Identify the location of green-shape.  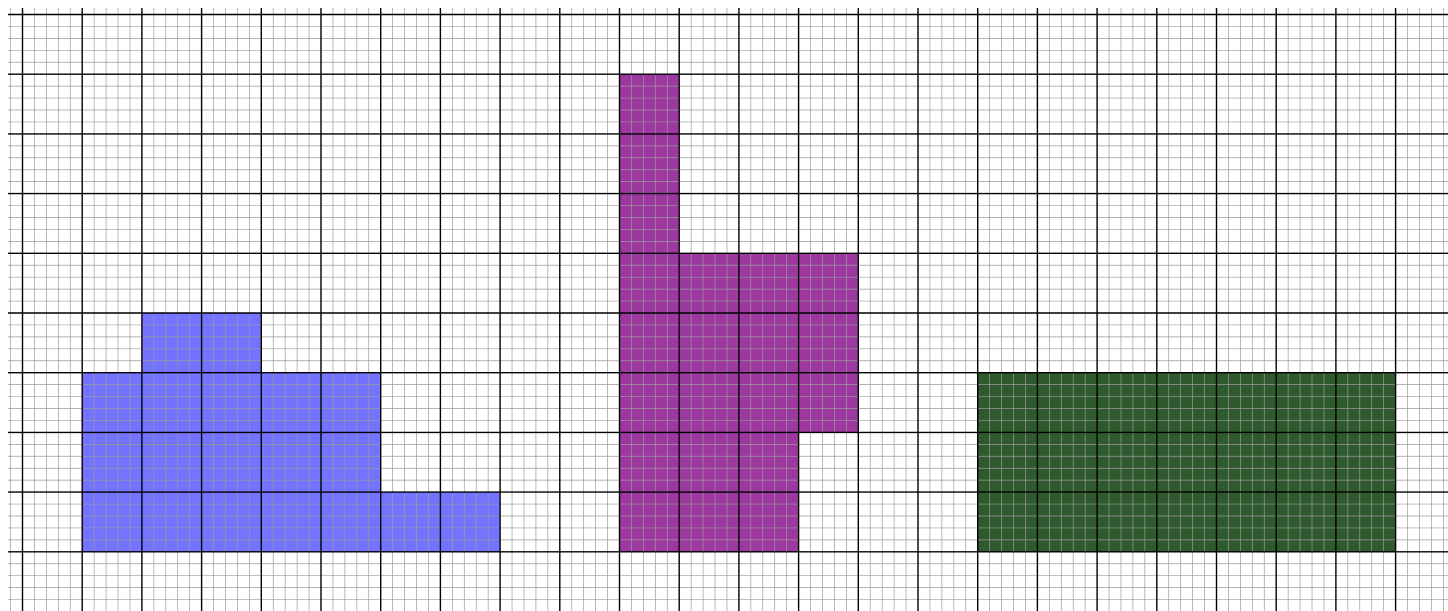
(1186, 462).